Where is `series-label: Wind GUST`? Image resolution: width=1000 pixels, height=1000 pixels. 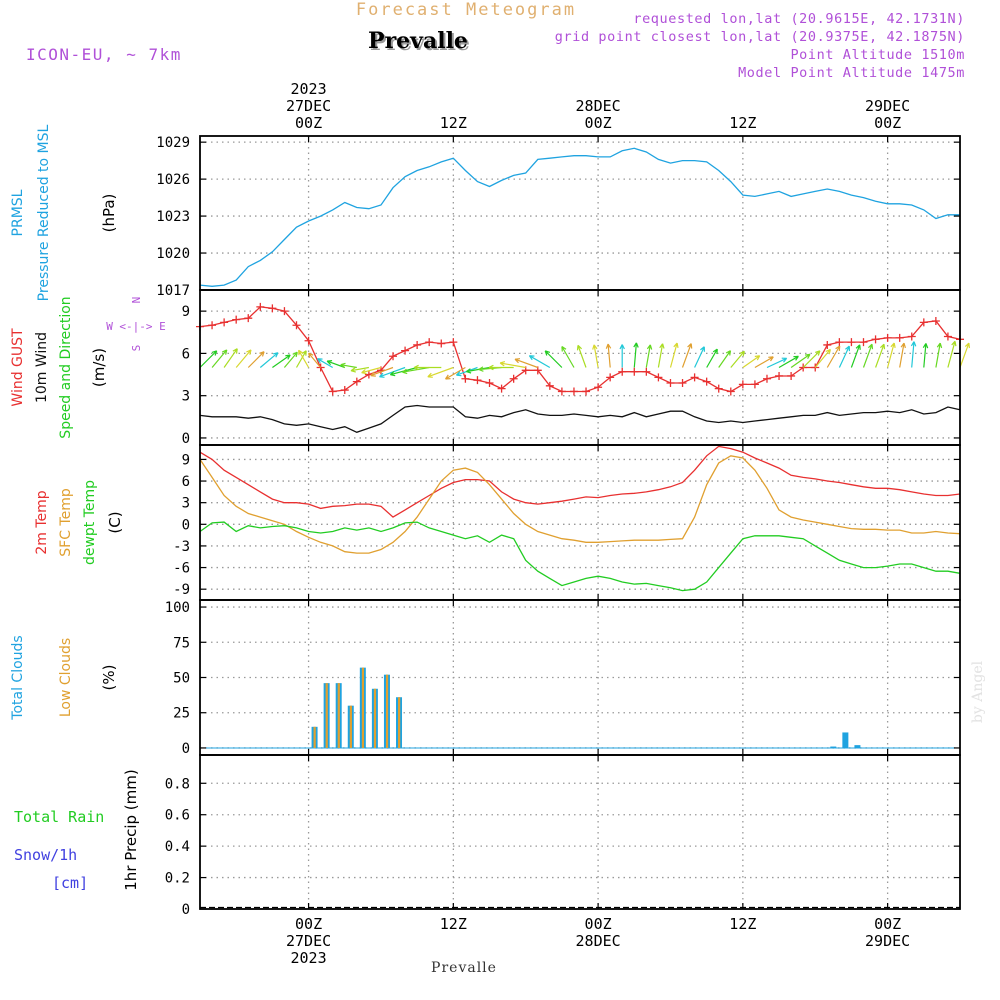
series-label: Wind GUST is located at coordinates (18, 367).